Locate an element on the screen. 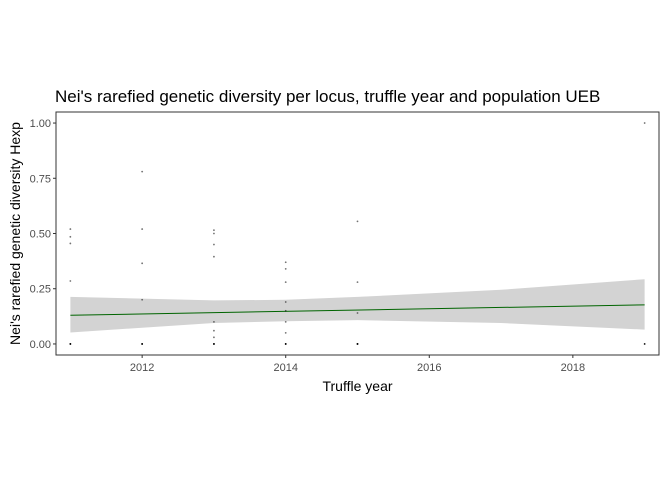 This screenshot has width=672, height=480. y-tick-label: 1.00 is located at coordinates (40, 124).